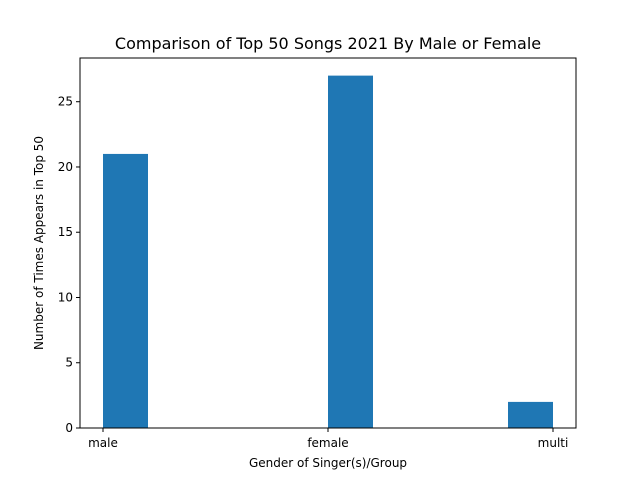 This screenshot has width=640, height=480. What do you see at coordinates (69, 265) in the screenshot?
I see `y-axis-ticks: 0 5 10 15 20 25` at bounding box center [69, 265].